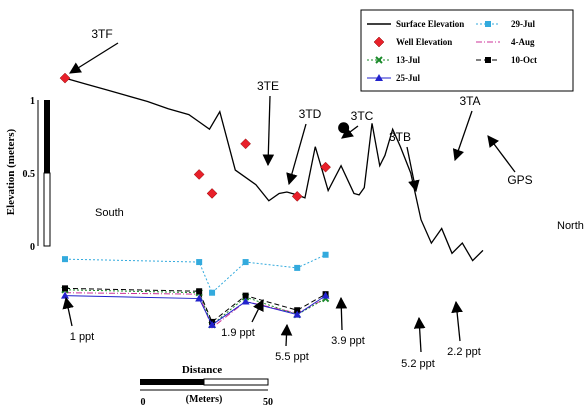 The height and width of the screenshot is (416, 588). I want to click on legend-label-well: Well Elevation, so click(424, 42).